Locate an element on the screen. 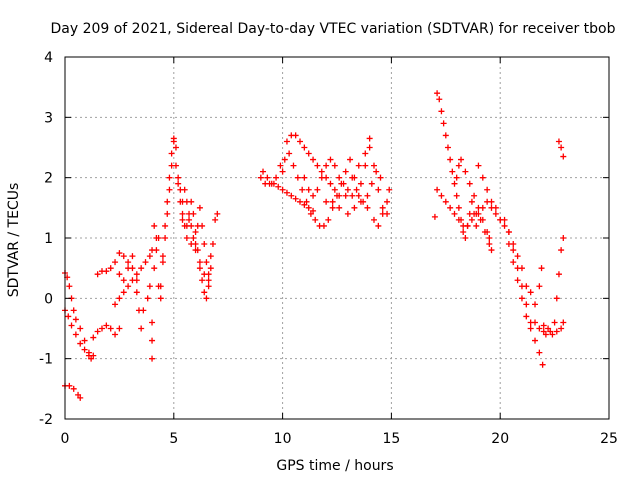  data-series is located at coordinates (499, 229).